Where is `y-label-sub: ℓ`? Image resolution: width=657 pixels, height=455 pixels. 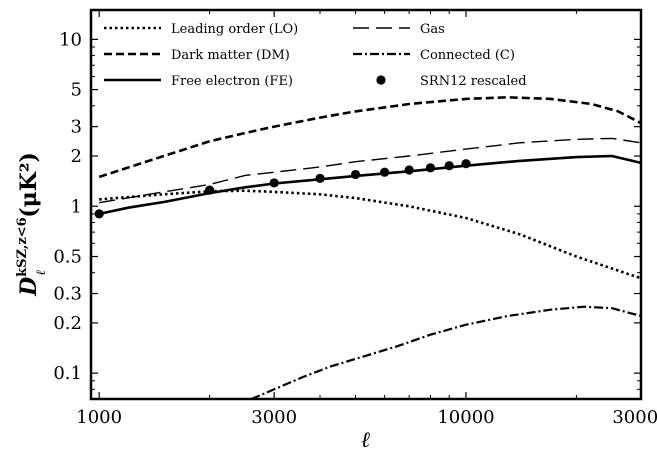 y-label-sub: ℓ is located at coordinates (41, 273).